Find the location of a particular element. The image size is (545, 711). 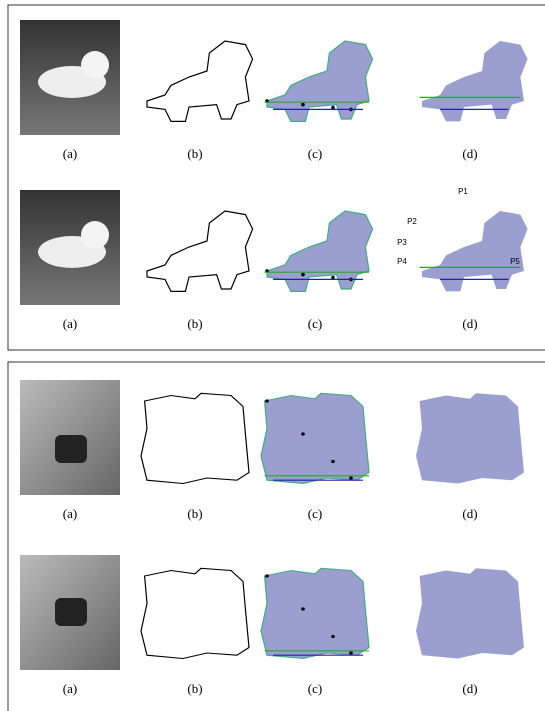

point-label: P1 is located at coordinates (463, 191).